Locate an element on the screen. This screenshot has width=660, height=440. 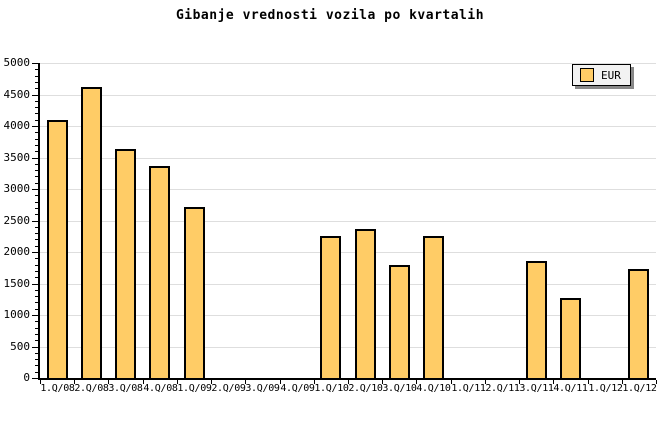
bar-3.Q/11 is located at coordinates (536, 319).